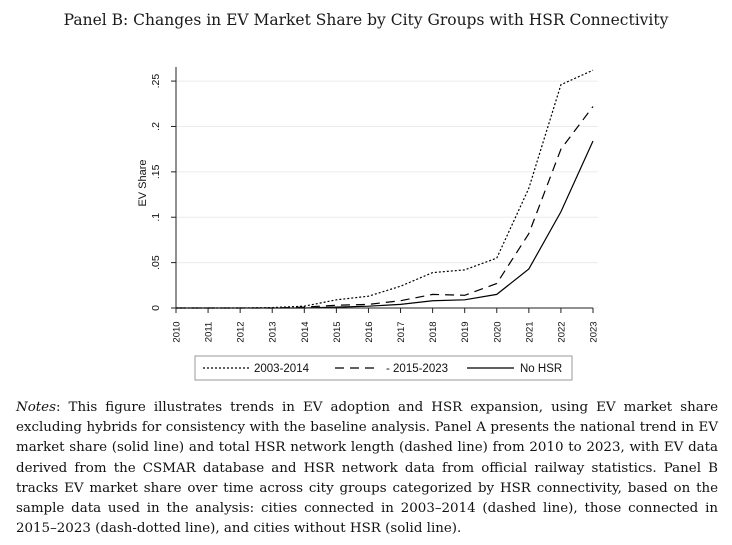 The width and height of the screenshot is (732, 545). I want to click on x-tick-label: 2021, so click(529, 331).